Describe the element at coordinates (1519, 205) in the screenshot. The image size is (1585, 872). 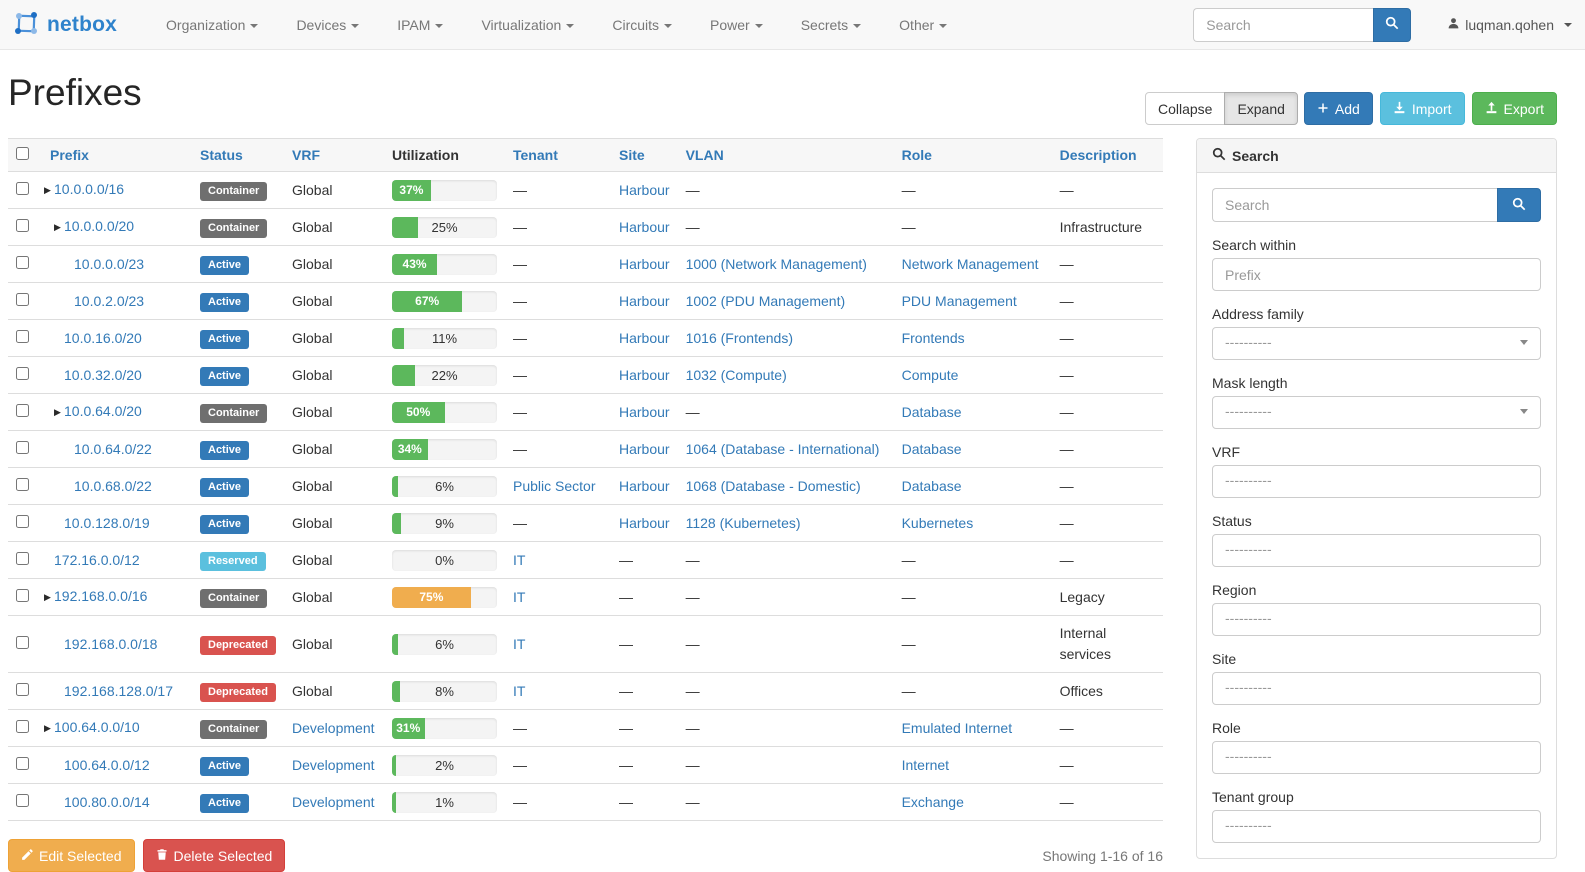
I see `filter-search-button` at that location.